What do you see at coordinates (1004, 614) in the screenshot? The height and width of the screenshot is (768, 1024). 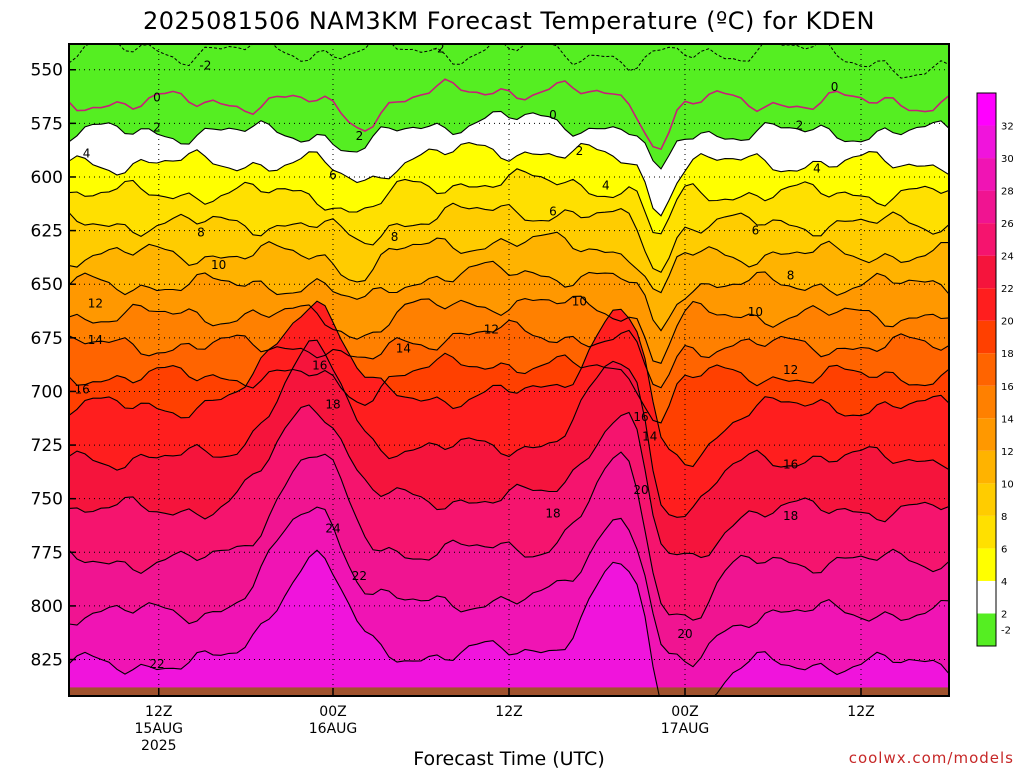 I see `colorbar-label: 2` at bounding box center [1004, 614].